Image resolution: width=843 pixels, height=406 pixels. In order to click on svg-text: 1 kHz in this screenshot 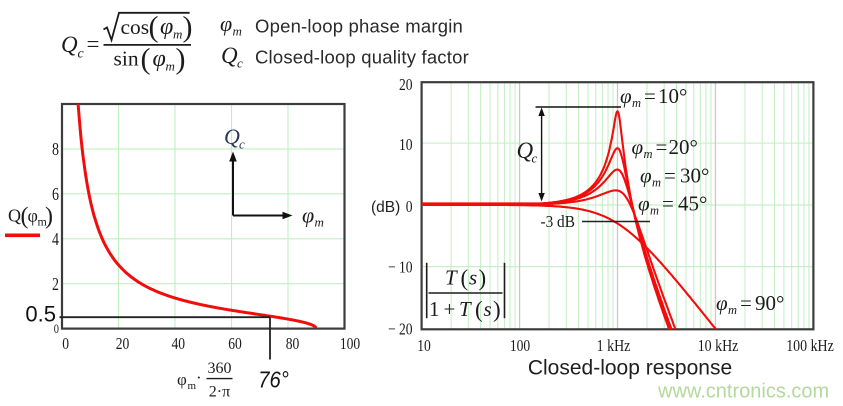, I will do `click(614, 346)`.